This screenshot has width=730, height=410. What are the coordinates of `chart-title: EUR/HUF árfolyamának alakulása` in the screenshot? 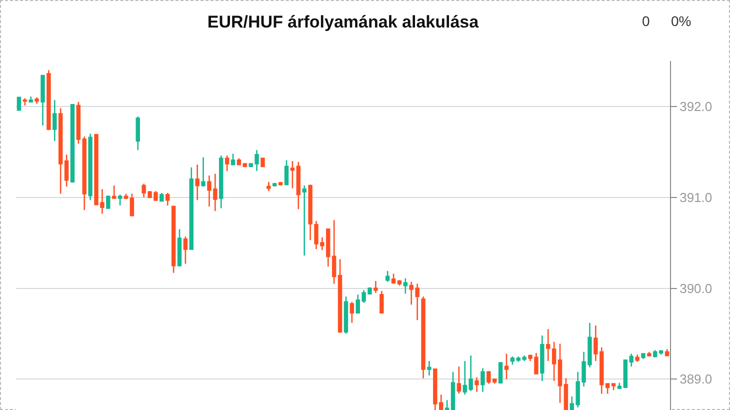 It's located at (343, 22).